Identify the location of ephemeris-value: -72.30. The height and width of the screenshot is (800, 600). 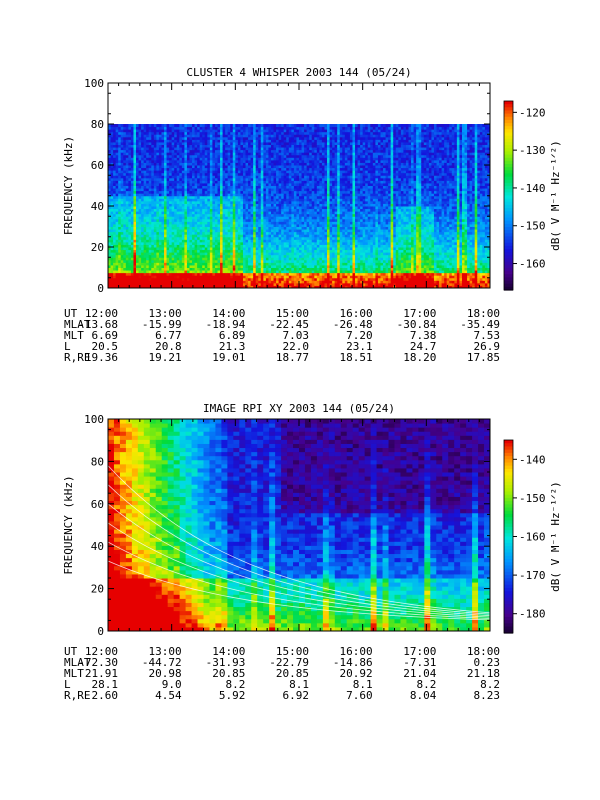
(98, 662).